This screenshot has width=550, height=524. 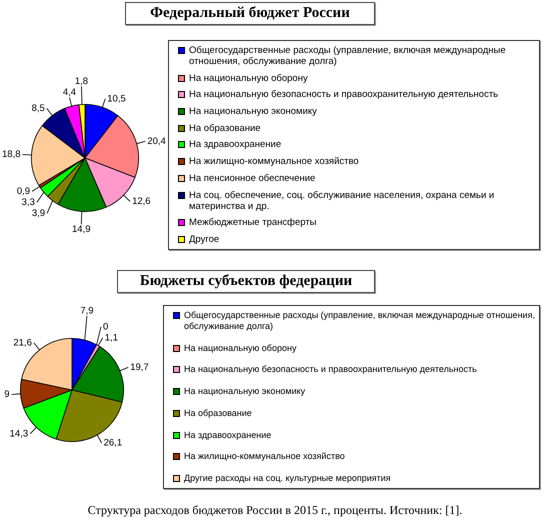 I want to click on data-label: 0,9, so click(x=23, y=191).